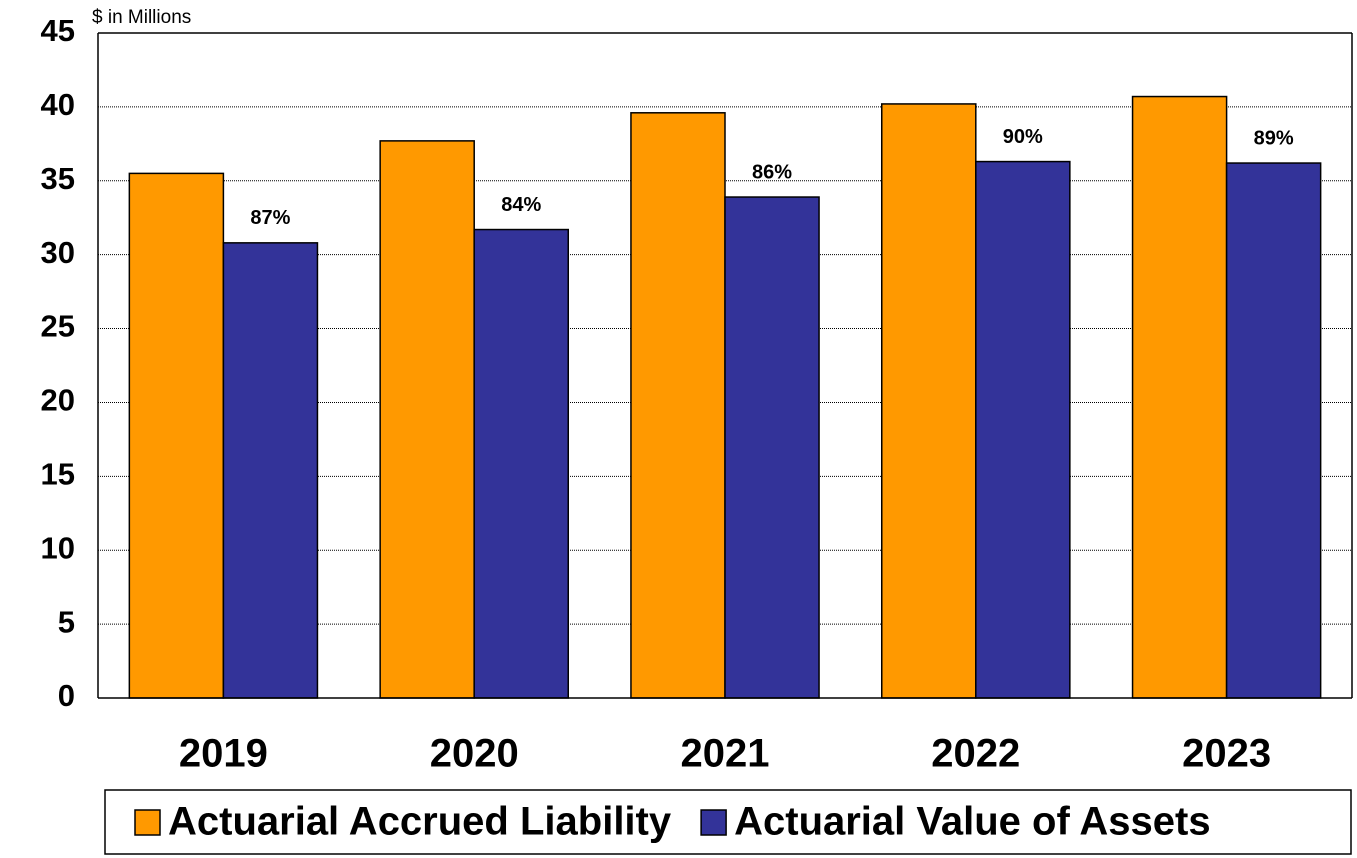  Describe the element at coordinates (1274, 138) in the screenshot. I see `data-annotation: 89%` at that location.